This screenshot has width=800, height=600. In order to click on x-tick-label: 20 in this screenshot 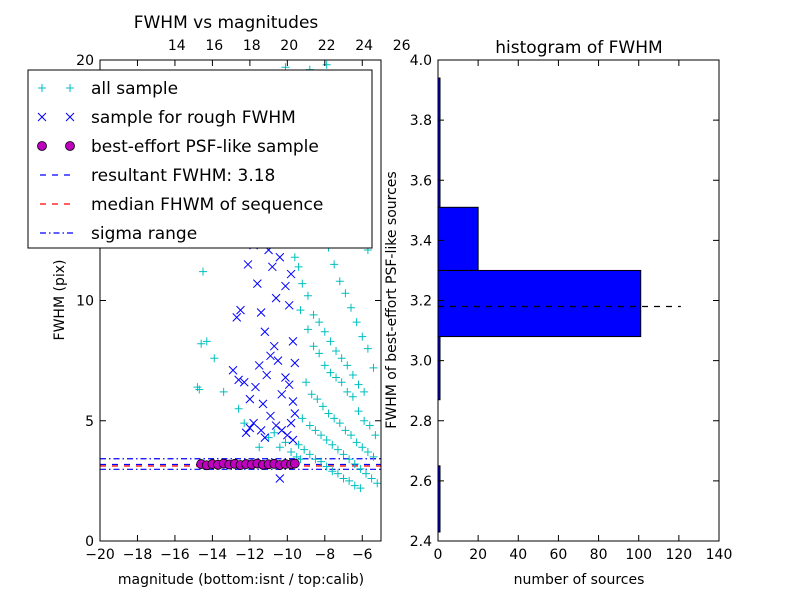, I will do `click(478, 555)`.